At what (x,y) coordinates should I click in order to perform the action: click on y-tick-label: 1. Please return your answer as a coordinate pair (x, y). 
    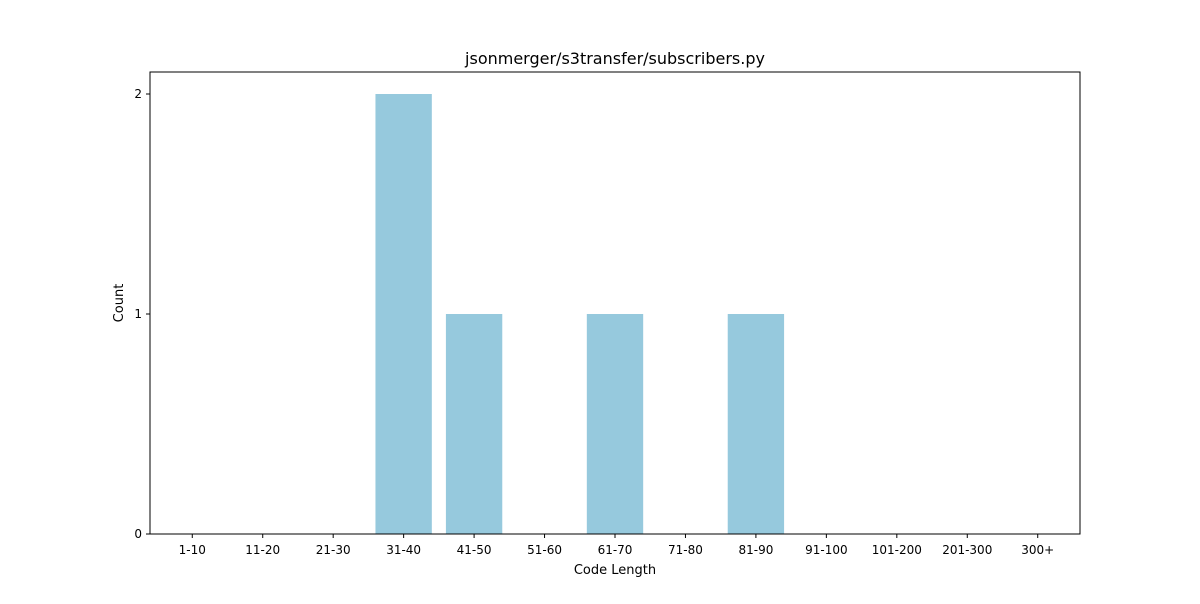
    Looking at the image, I should click on (138, 314).